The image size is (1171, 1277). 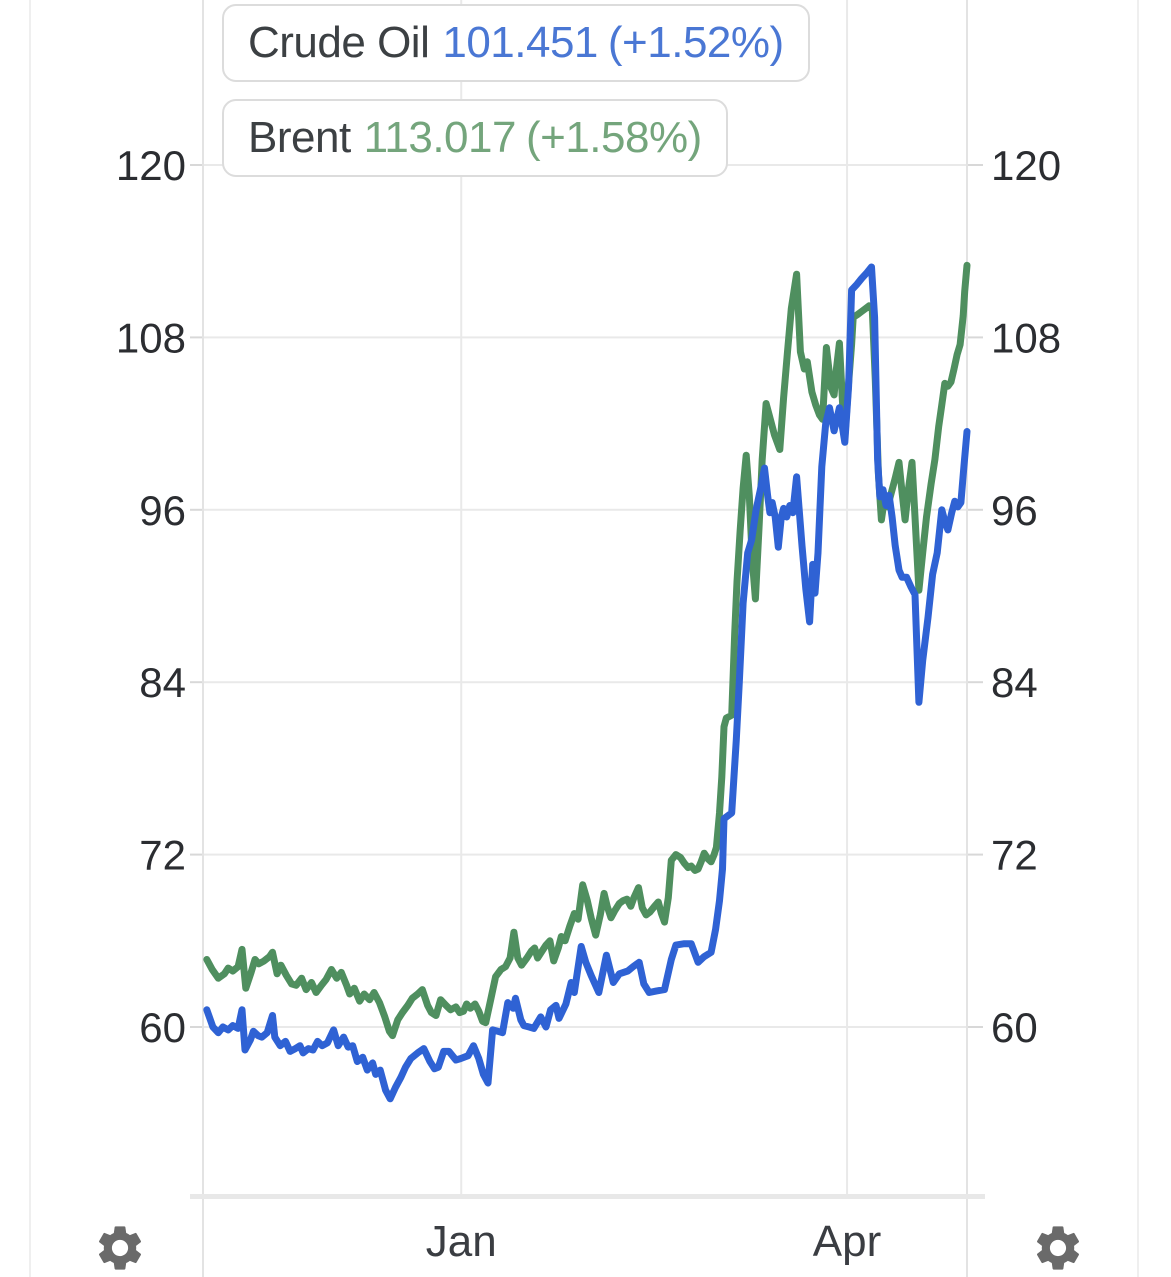 I want to click on legend-brent: Brent 113.017 (+1.58%), so click(x=475, y=138).